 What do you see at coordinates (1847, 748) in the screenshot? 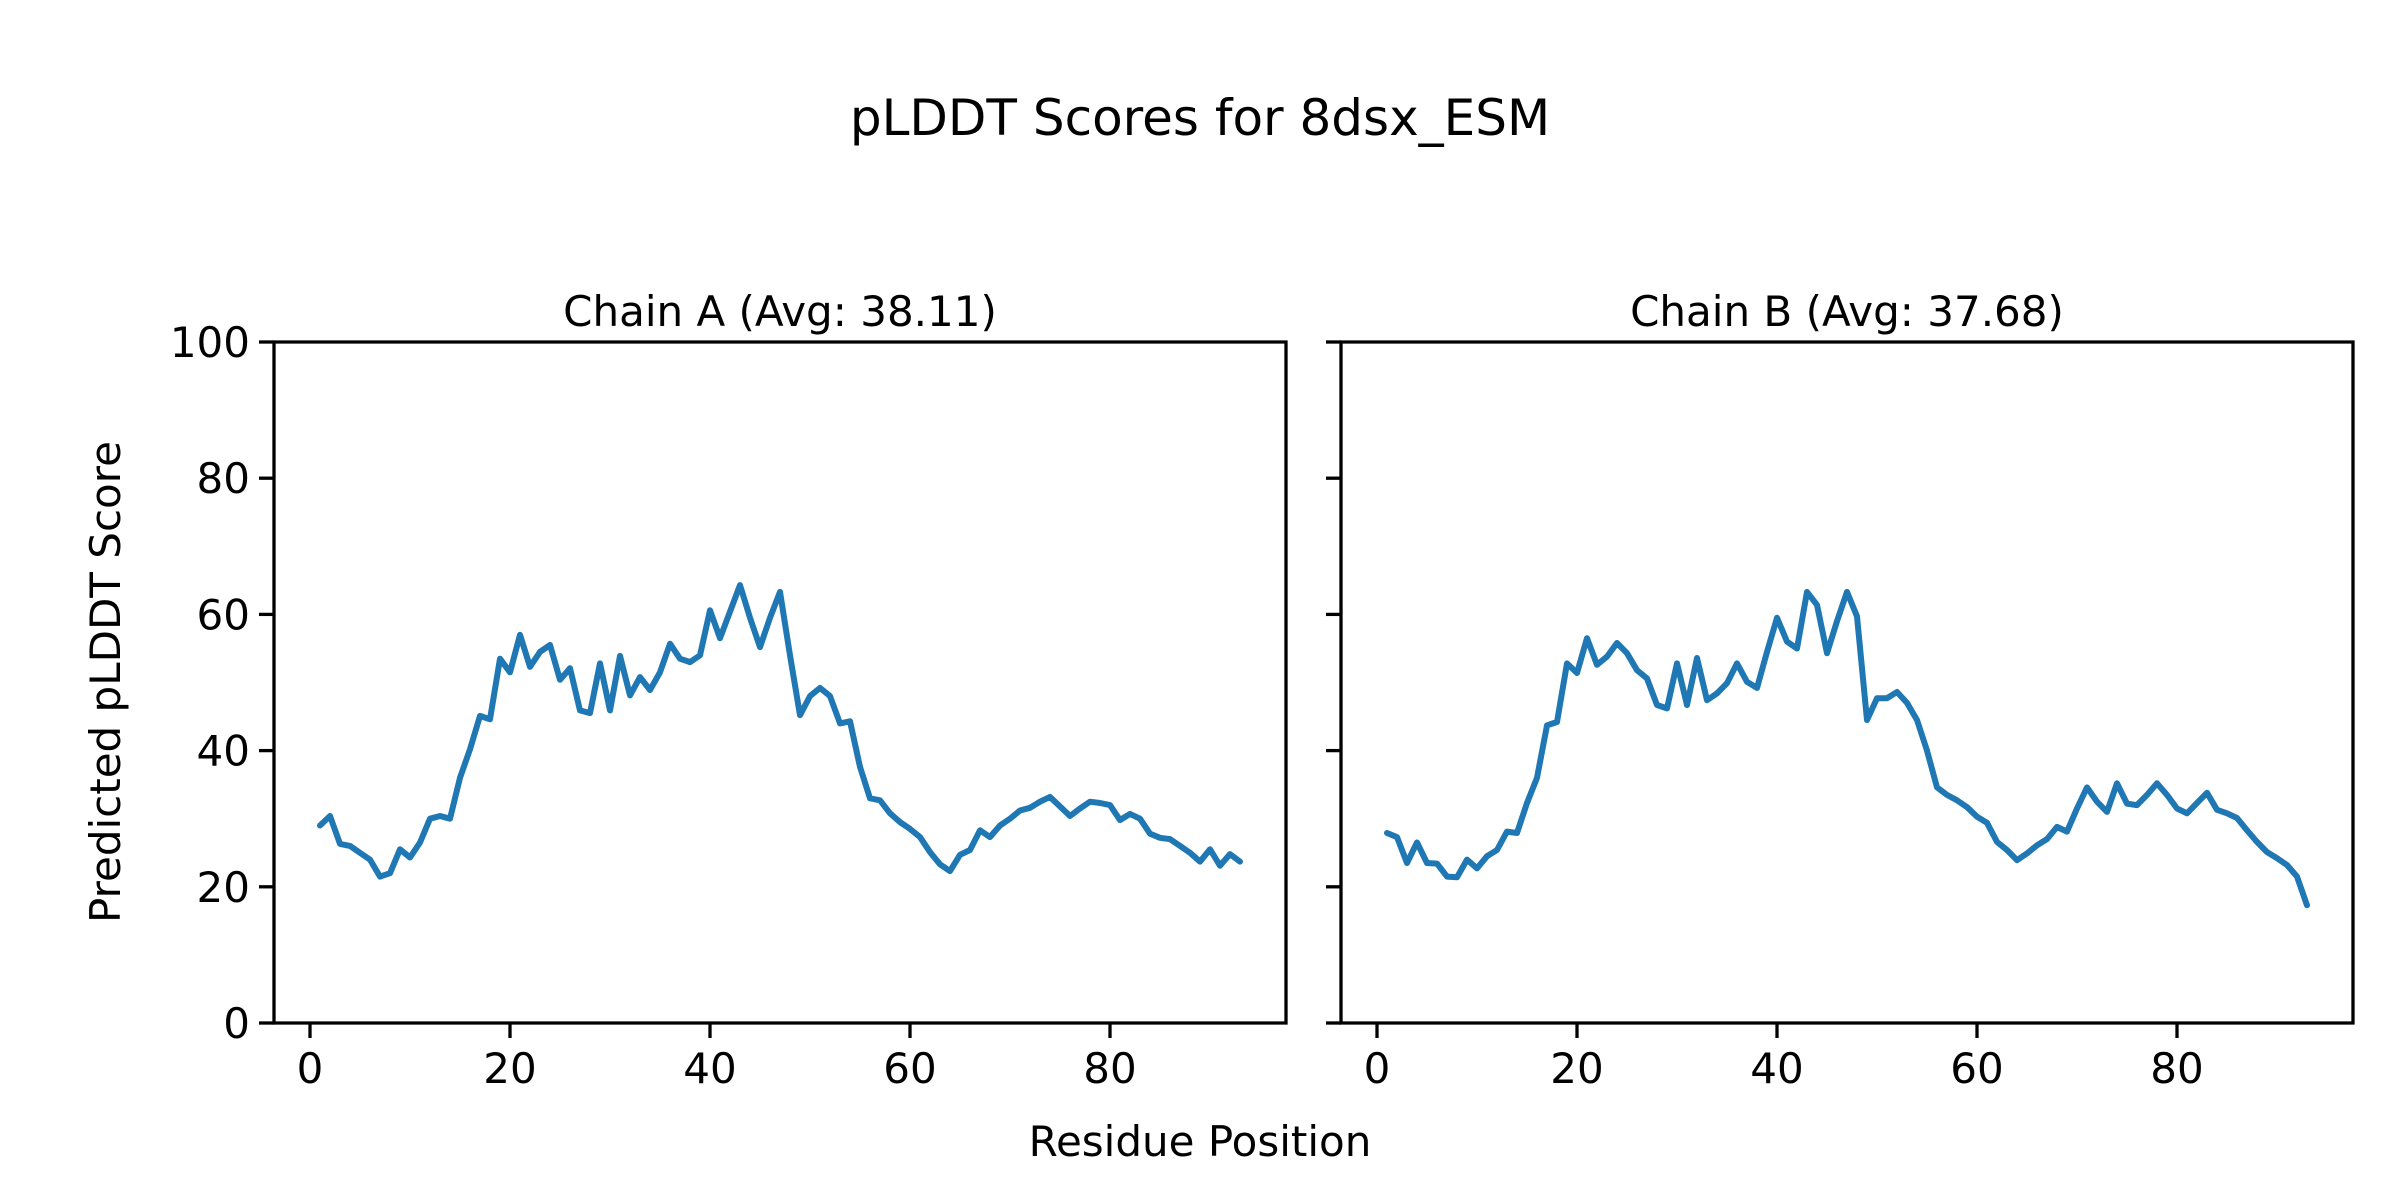
I see `plddt-line-chain-b` at bounding box center [1847, 748].